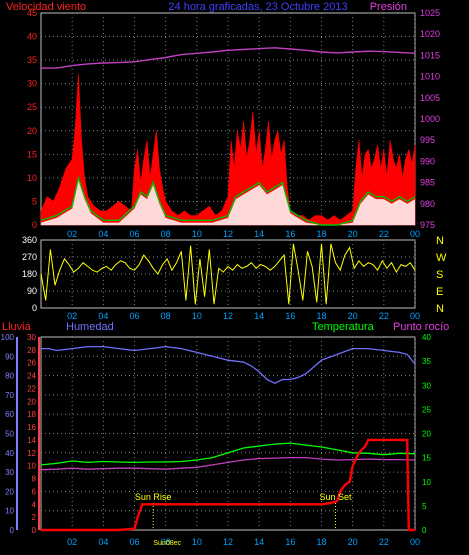  Describe the element at coordinates (32, 84) in the screenshot. I see `wind-speed-tick-label: 30` at that location.